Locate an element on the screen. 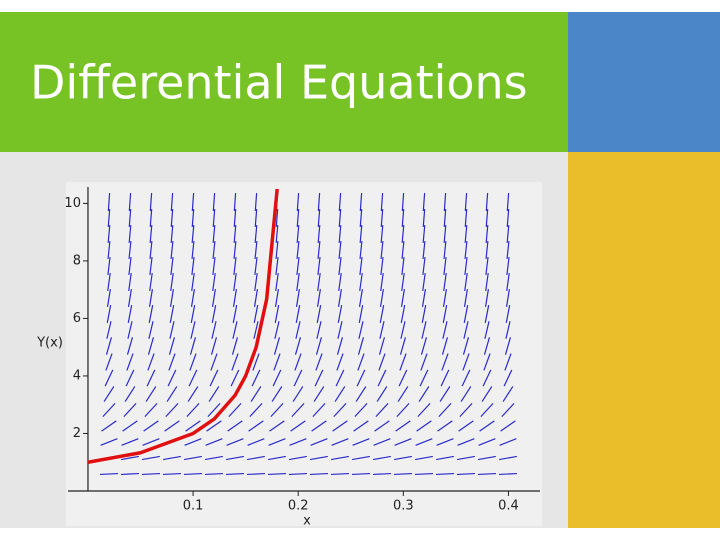 This screenshot has width=720, height=544. y-tick-label: 10 is located at coordinates (72, 203).